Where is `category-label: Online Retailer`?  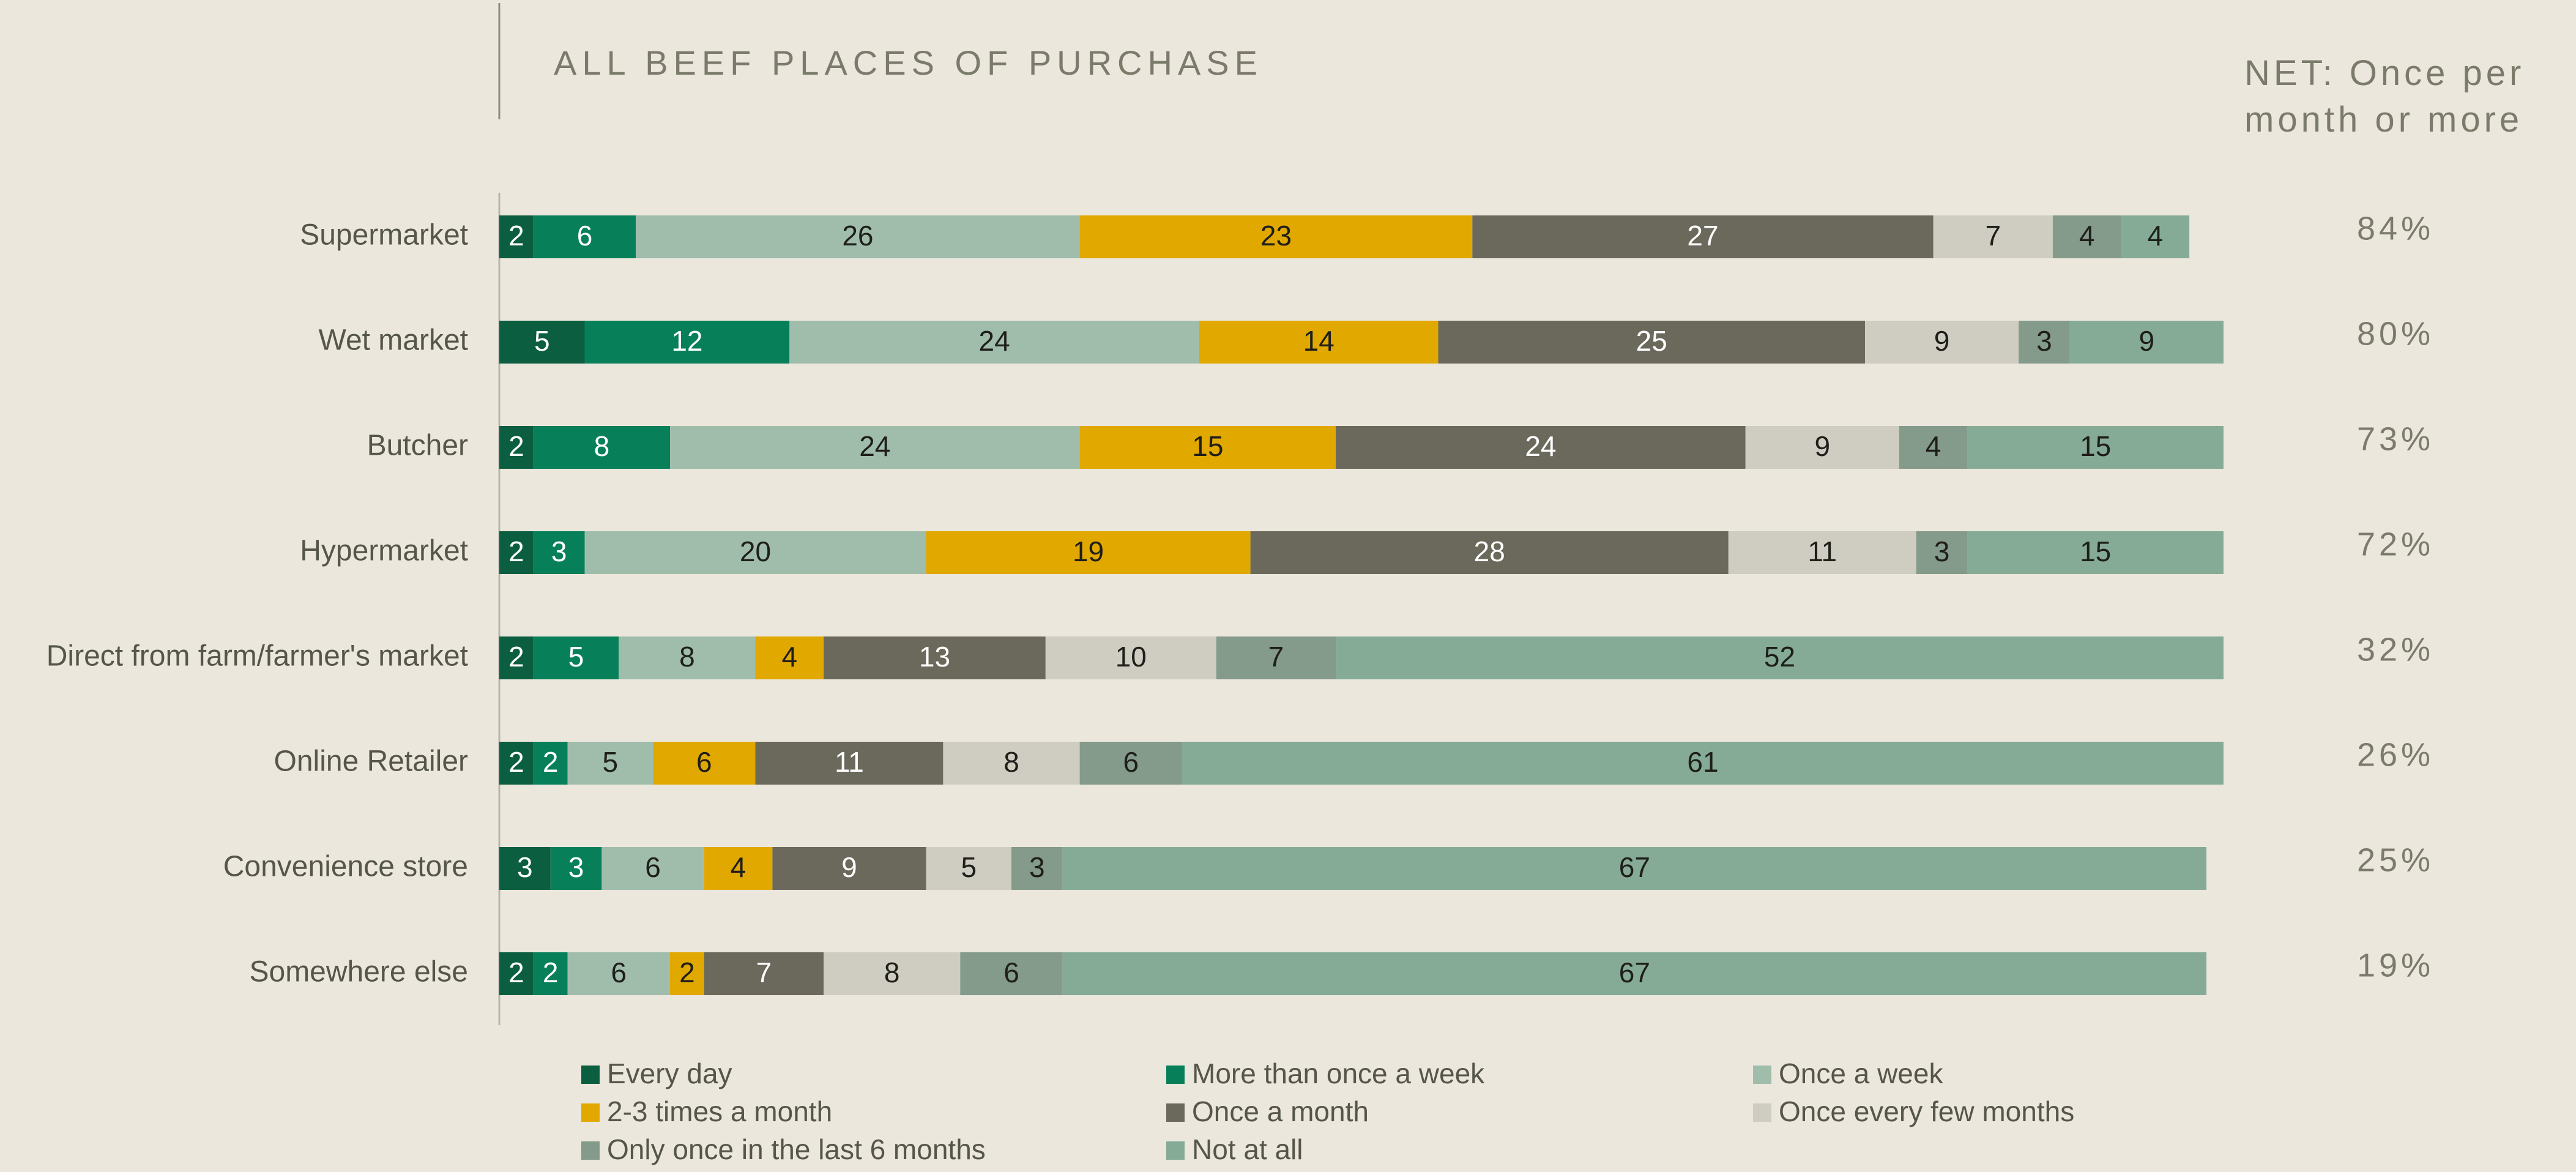
category-label: Online Retailer is located at coordinates (371, 762).